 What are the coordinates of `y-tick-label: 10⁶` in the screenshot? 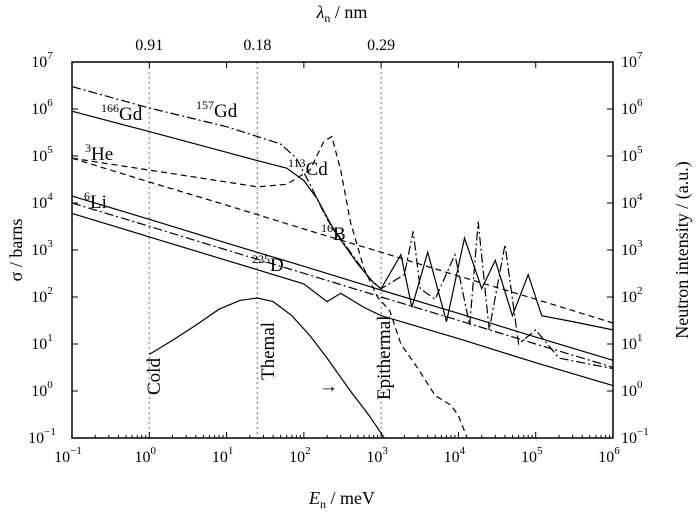 It's located at (42, 107).